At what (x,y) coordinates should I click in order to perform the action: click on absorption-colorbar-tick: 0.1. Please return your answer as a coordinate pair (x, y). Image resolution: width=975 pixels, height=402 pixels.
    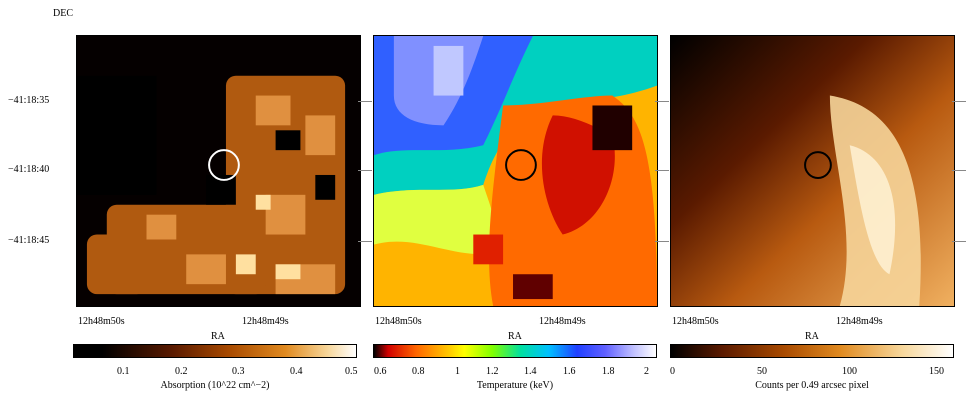
    Looking at the image, I should click on (123, 371).